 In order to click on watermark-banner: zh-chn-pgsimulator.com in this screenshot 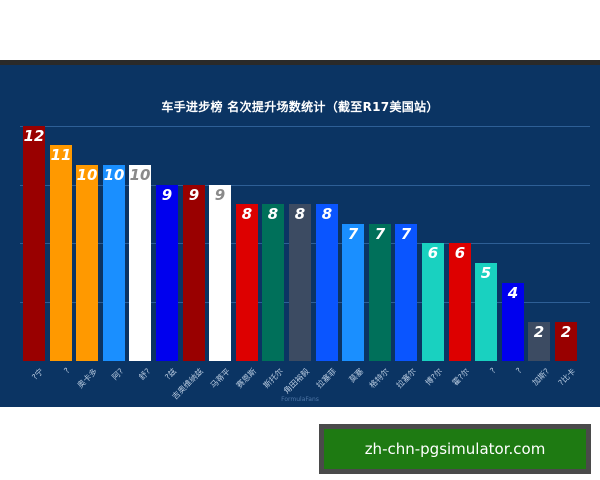, I will do `click(455, 449)`.